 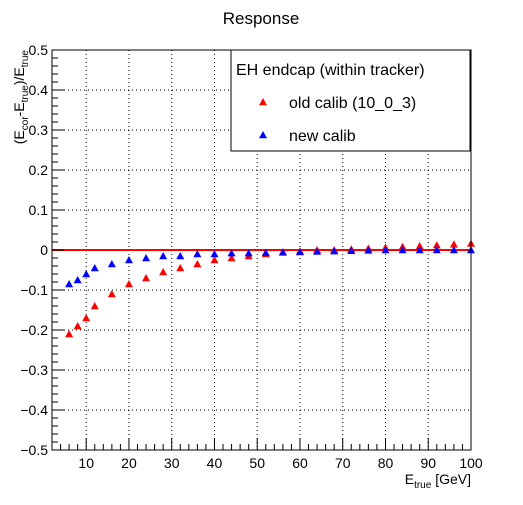 I want to click on y-tick-label: −0.4, so click(x=34, y=410).